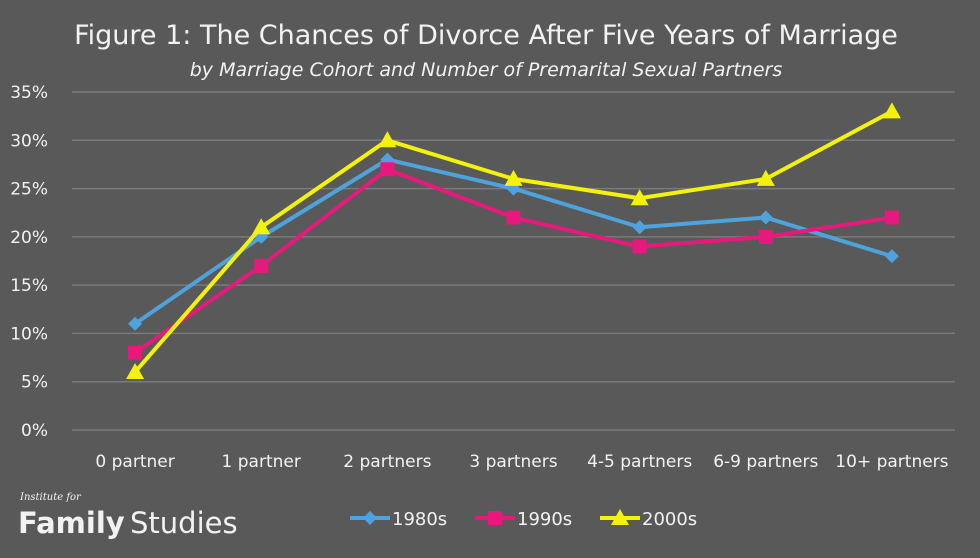 This screenshot has width=980, height=558. Describe the element at coordinates (29, 93) in the screenshot. I see `y-tick-label: 35%` at that location.